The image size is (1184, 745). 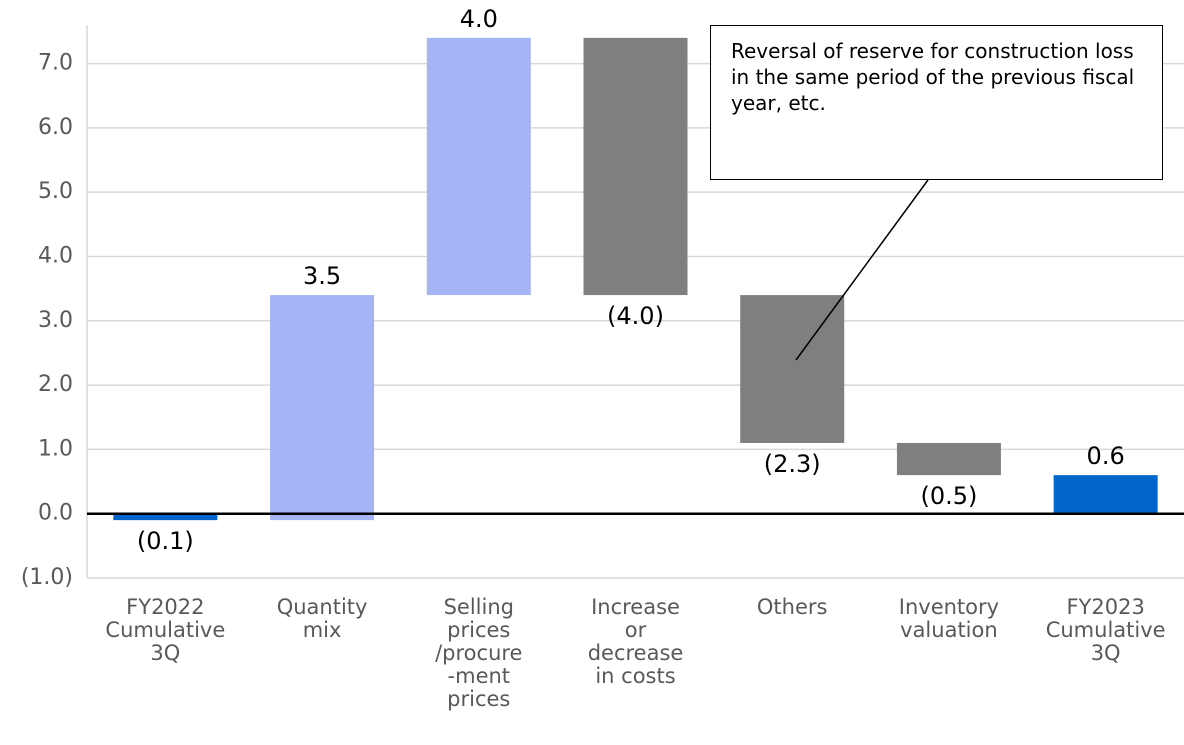 I want to click on value-label: 4.0, so click(x=479, y=19).